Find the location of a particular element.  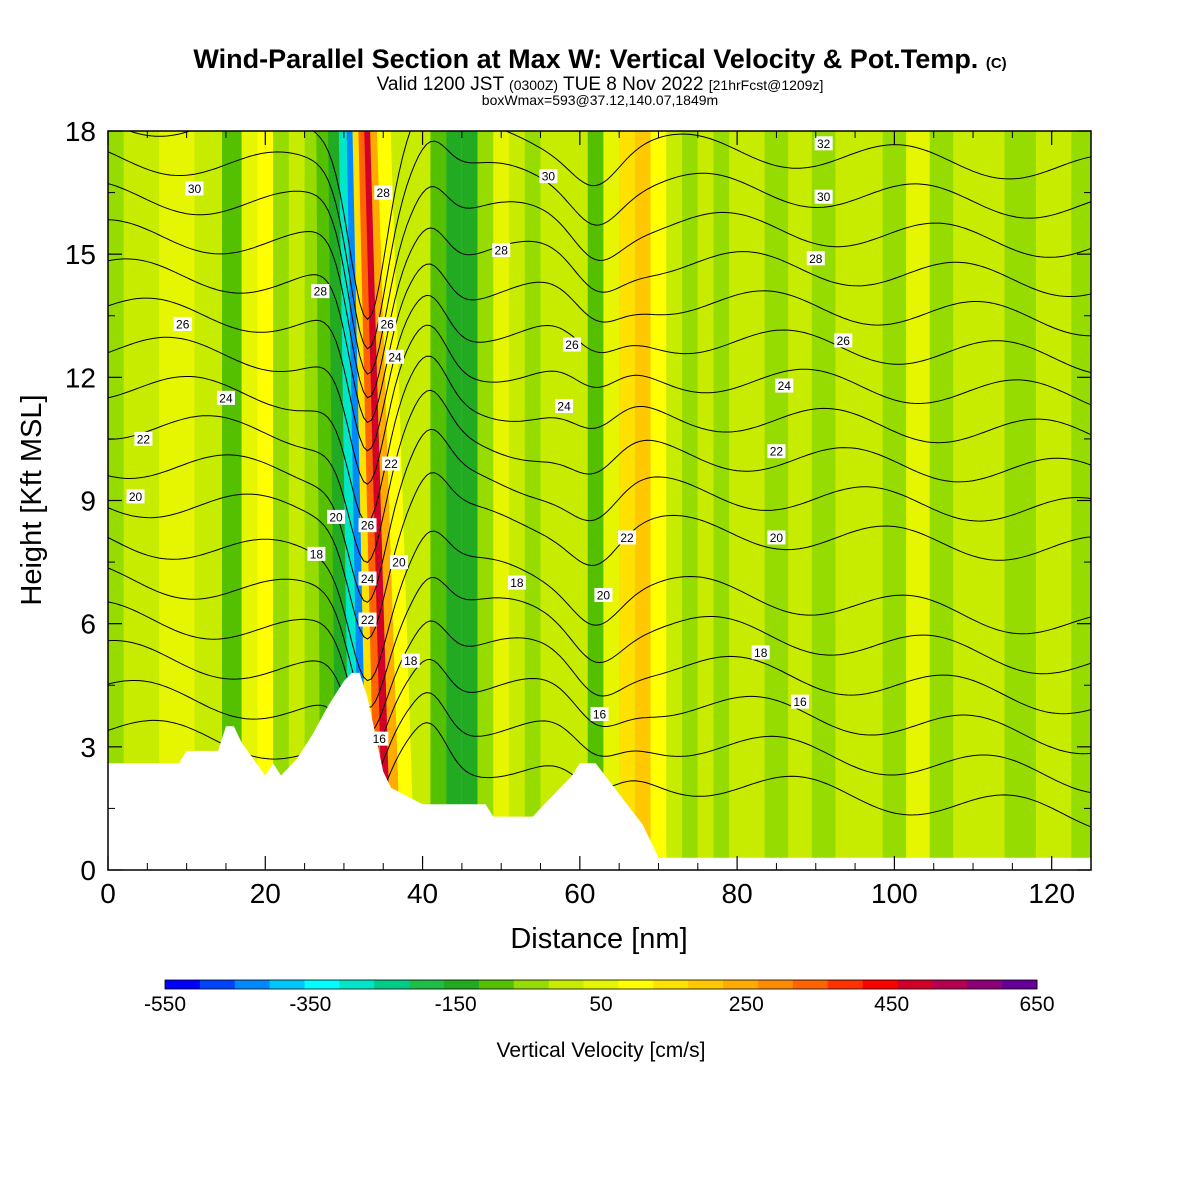

x-tick-label: 60 is located at coordinates (579, 893).